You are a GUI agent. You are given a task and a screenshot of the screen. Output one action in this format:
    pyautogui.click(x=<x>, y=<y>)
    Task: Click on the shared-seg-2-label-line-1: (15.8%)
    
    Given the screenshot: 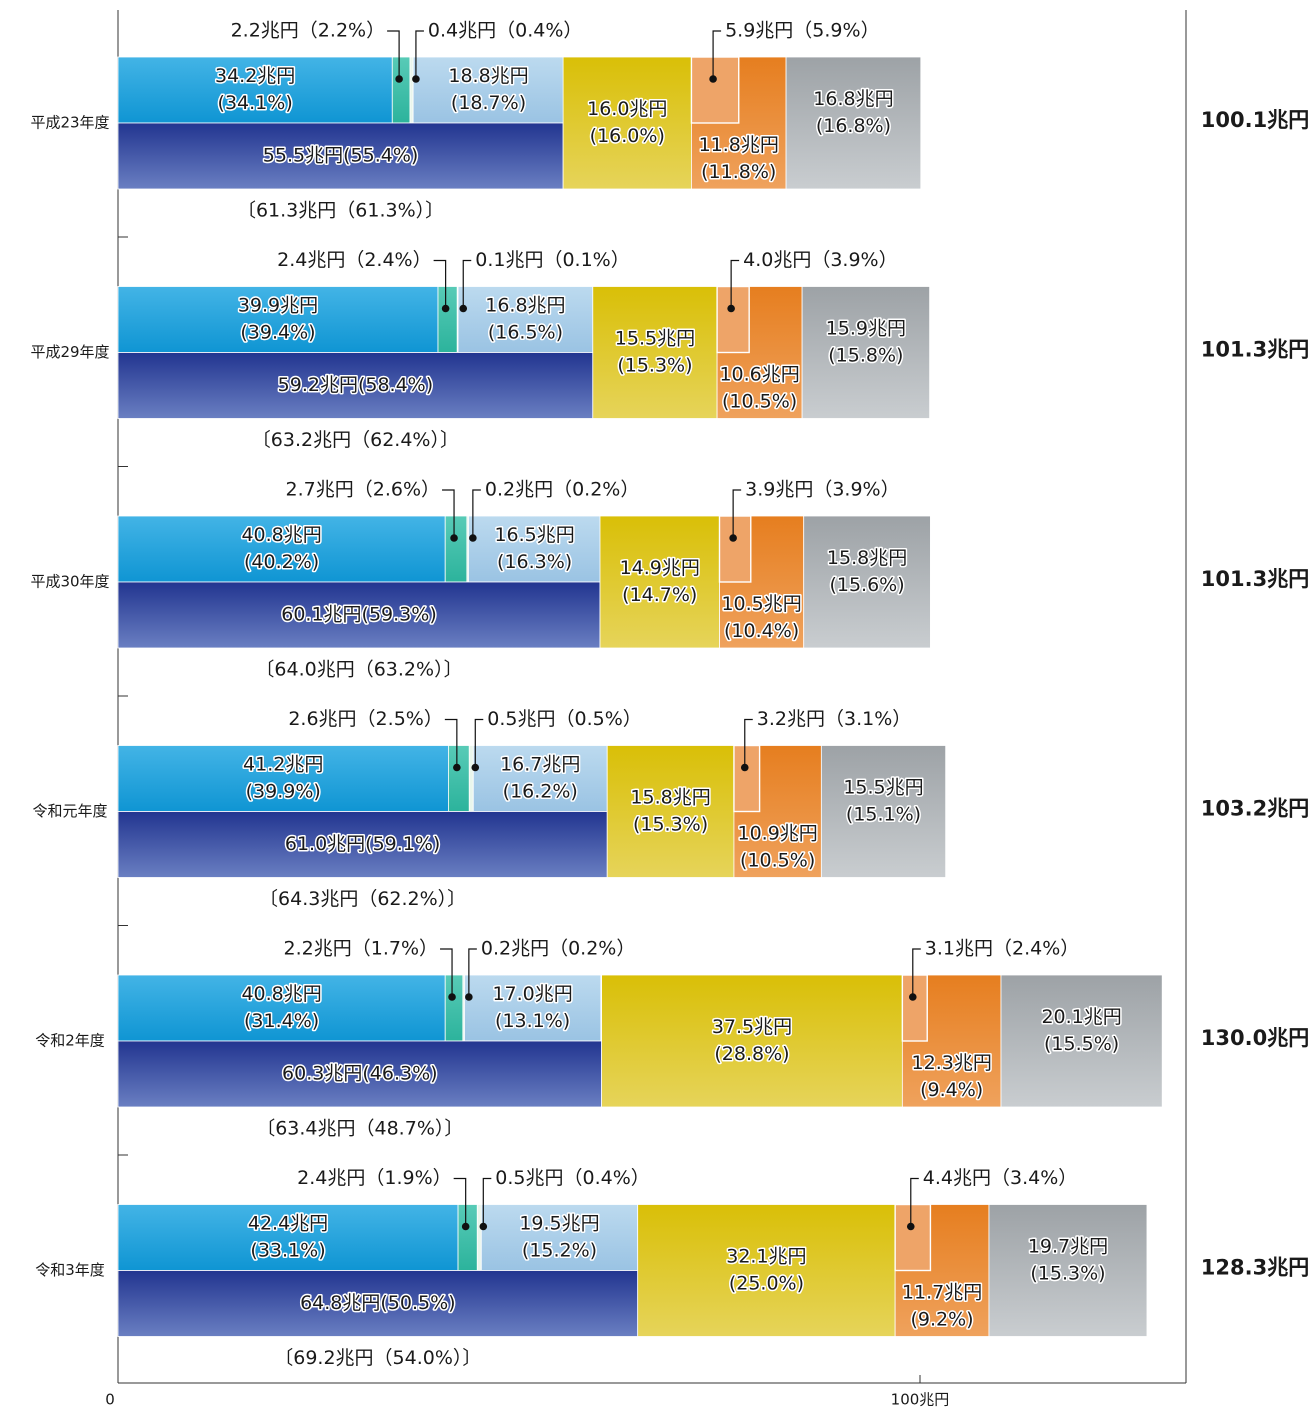 What is the action you would take?
    pyautogui.click(x=865, y=356)
    